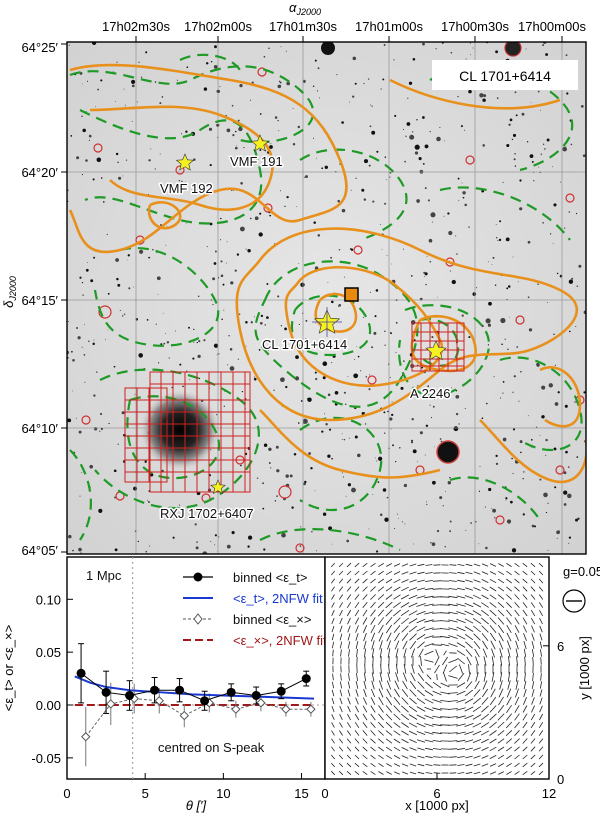  I want to click on point-ex, so click(261, 703).